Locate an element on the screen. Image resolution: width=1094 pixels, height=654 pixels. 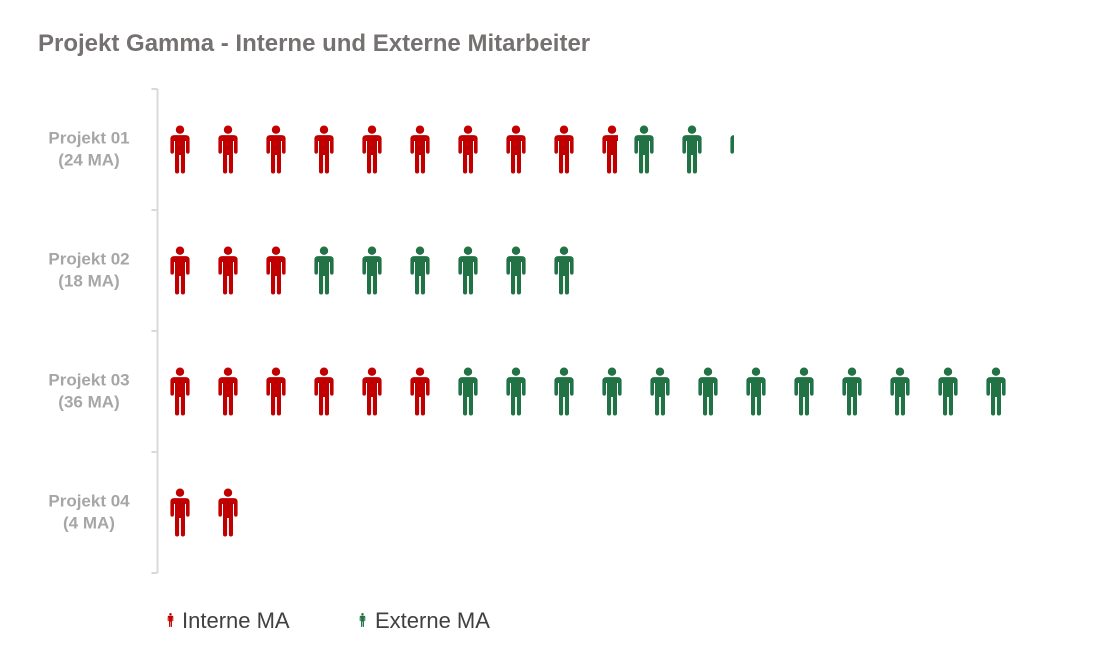
category-label: Projekt 04 is located at coordinates (89, 501).